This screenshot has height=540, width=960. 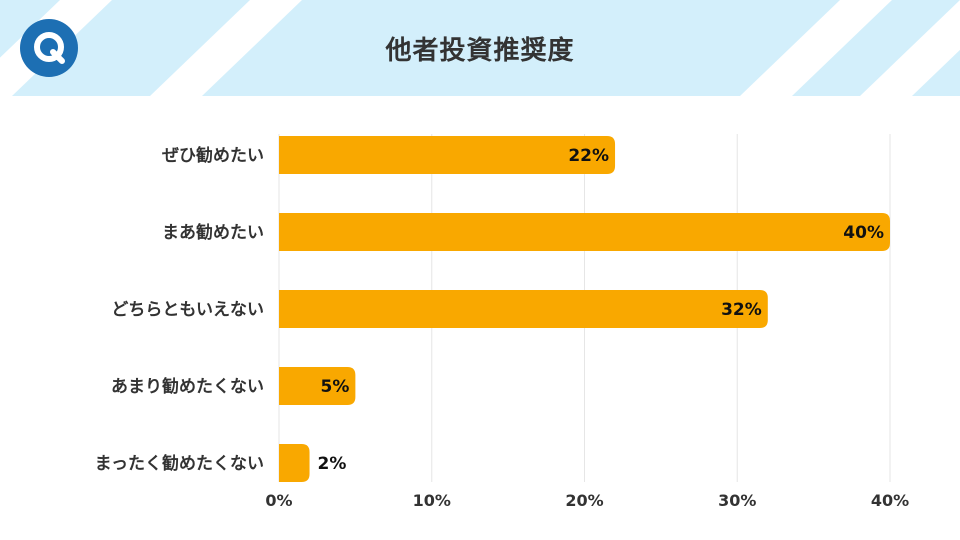 I want to click on value-label: 2%, so click(x=332, y=464).